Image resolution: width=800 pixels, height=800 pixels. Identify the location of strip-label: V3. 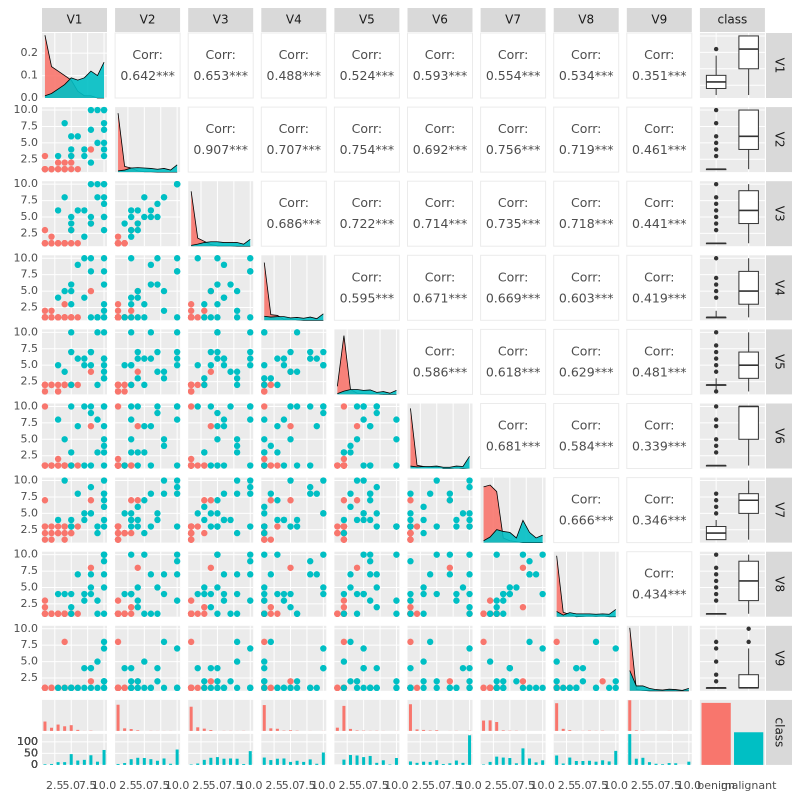
(780, 214).